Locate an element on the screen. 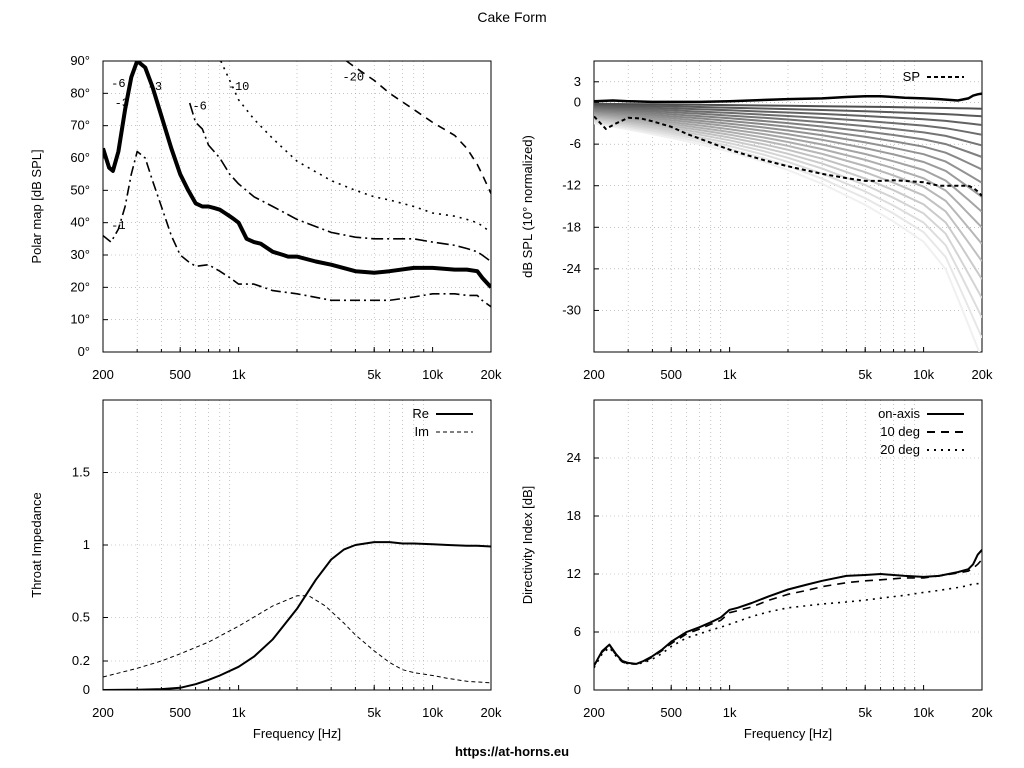 The height and width of the screenshot is (768, 1024). y-tick-label: -30 is located at coordinates (571, 309).